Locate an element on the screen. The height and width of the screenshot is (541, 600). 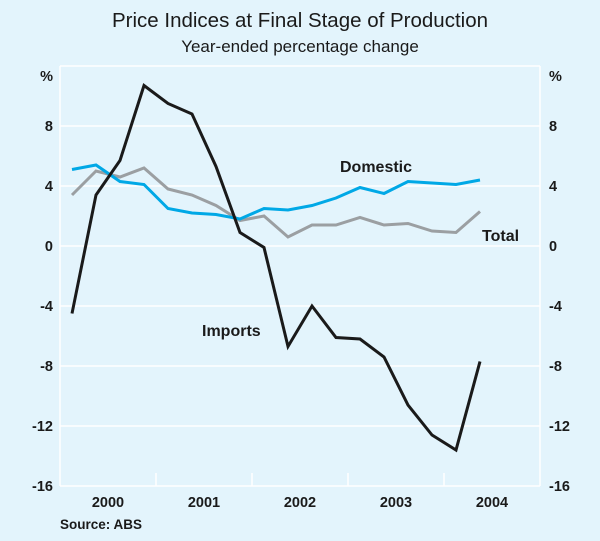
y-tick-label-left: -12 is located at coordinates (42, 427).